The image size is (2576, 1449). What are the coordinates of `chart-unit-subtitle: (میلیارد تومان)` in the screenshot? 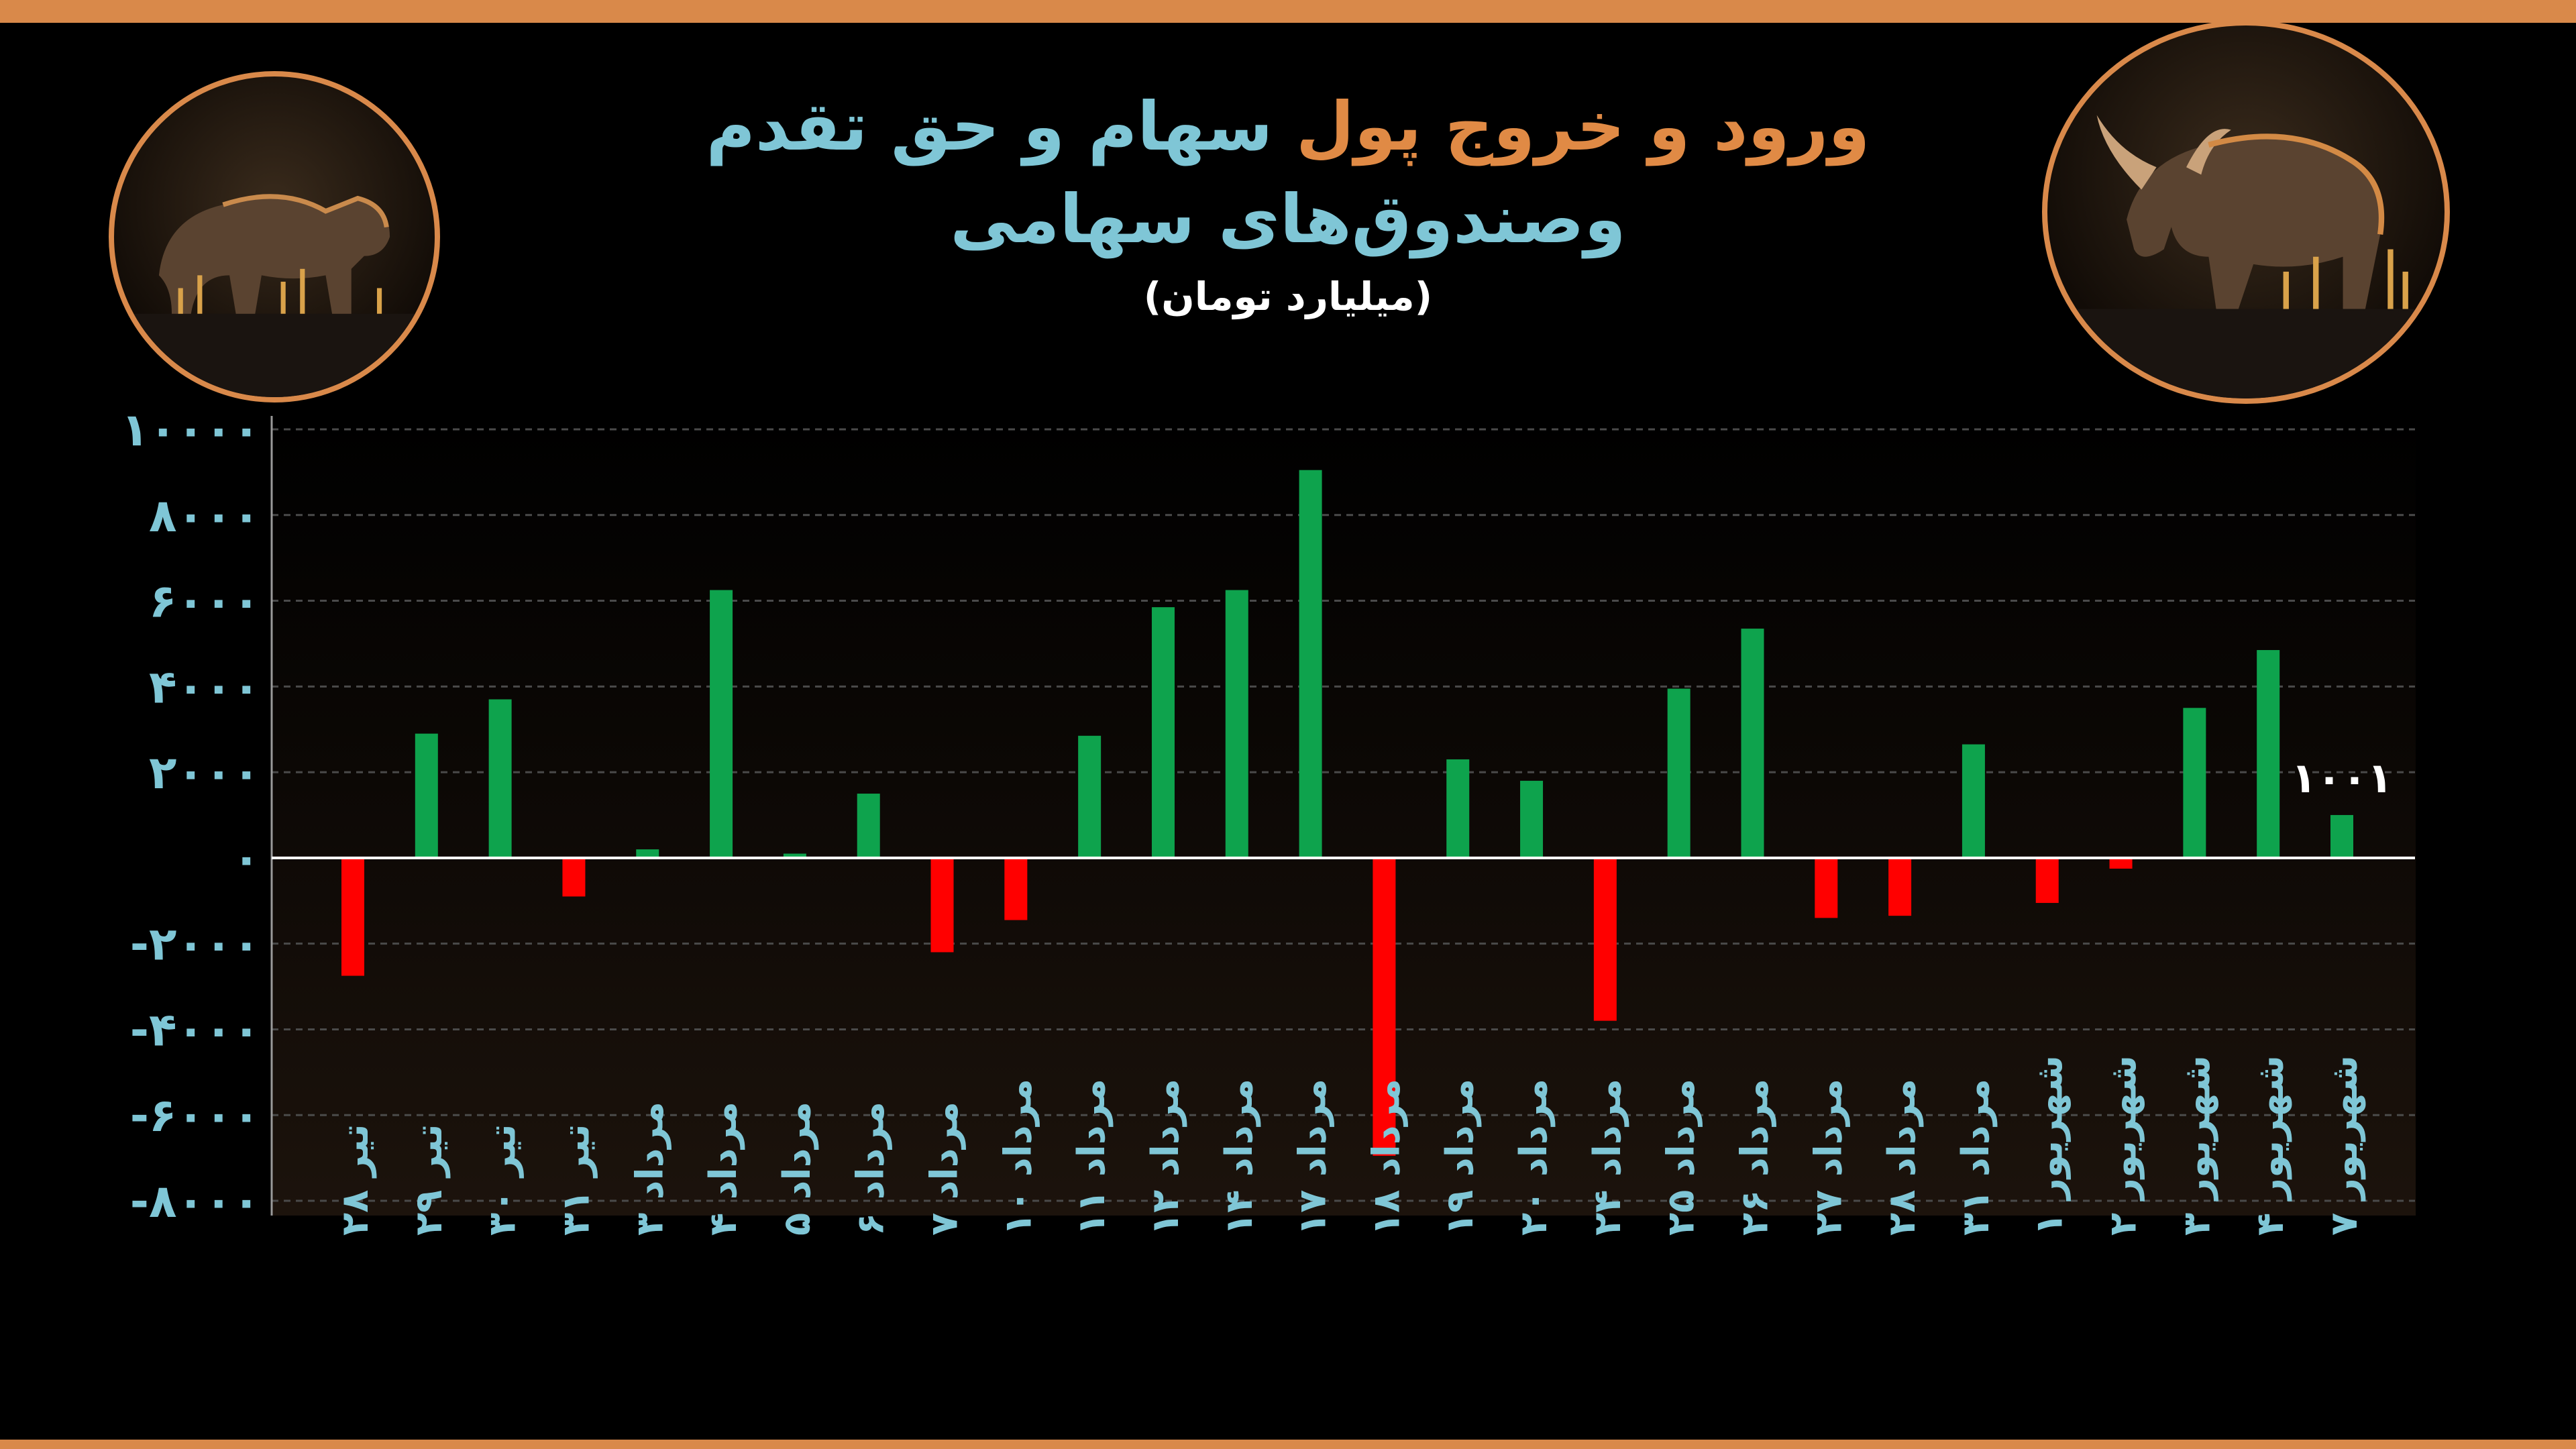 It's located at (1288, 296).